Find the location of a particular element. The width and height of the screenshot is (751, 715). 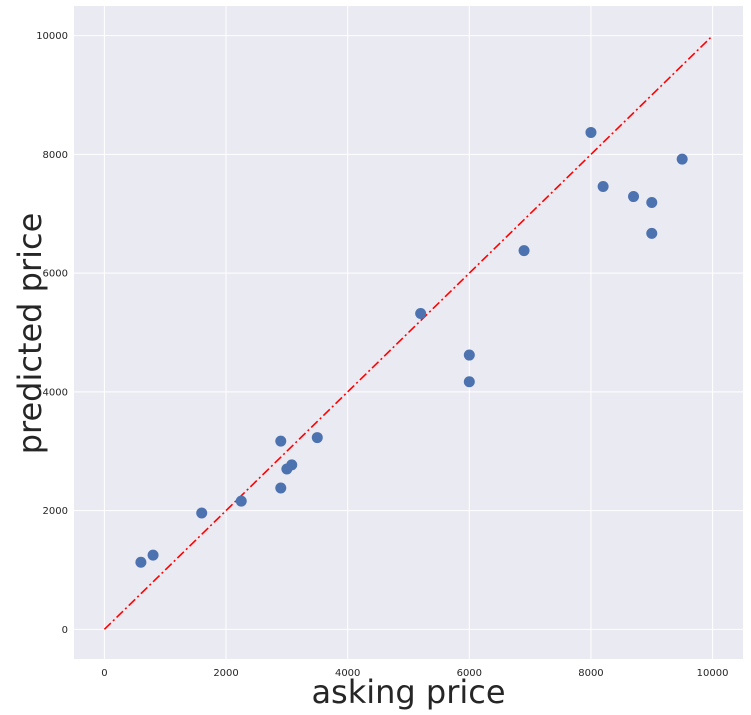

x-tick-label: 0 is located at coordinates (104, 673).